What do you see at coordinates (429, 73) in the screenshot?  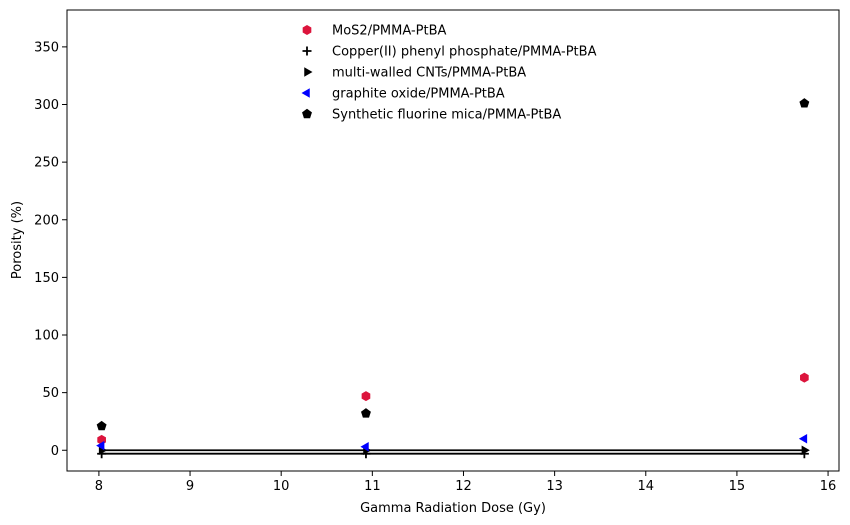 I see `legend-label: multi-walled CNTs/PMMA-PtBA` at bounding box center [429, 73].